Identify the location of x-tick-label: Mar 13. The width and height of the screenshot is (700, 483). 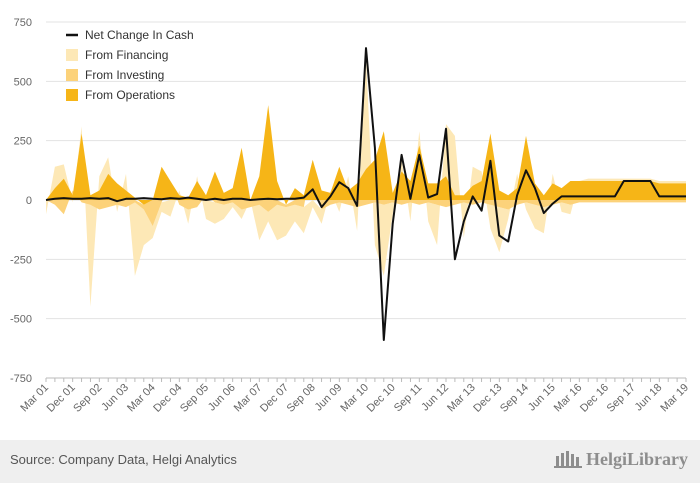
(461, 398).